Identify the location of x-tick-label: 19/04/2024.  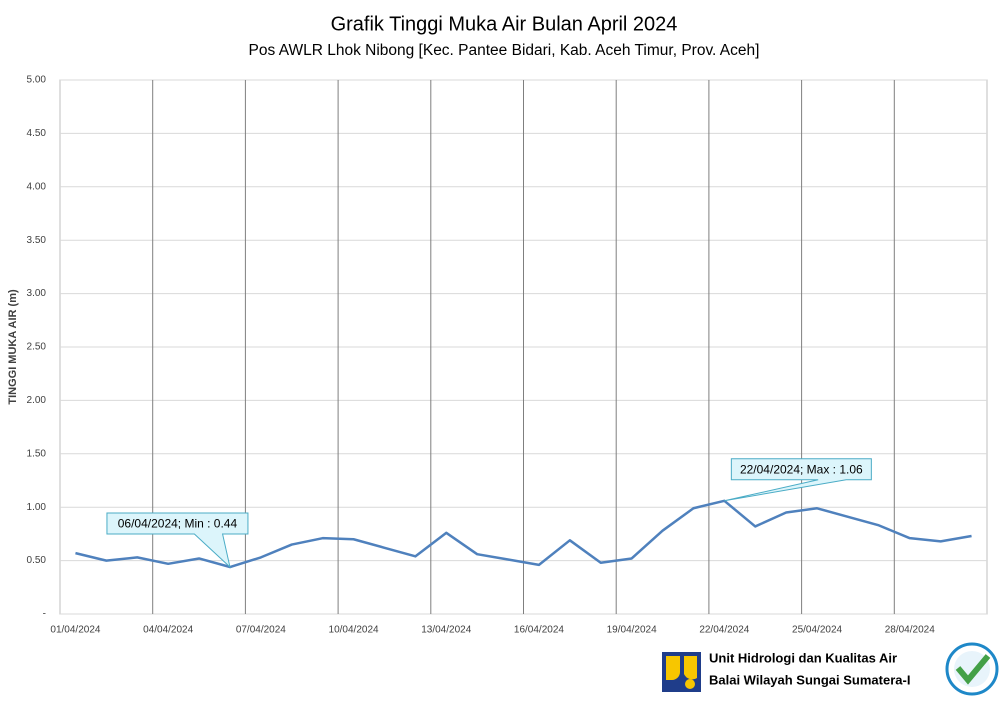
(632, 630).